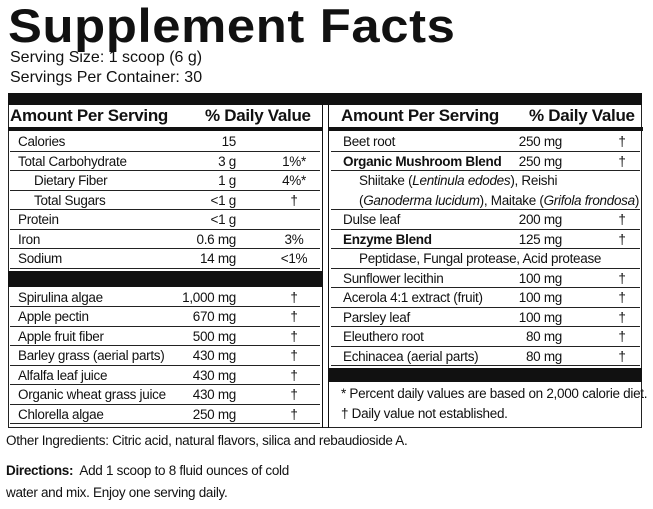 This screenshot has width=653, height=509. What do you see at coordinates (61, 414) in the screenshot?
I see `ingredient-name: Chlorella algae` at bounding box center [61, 414].